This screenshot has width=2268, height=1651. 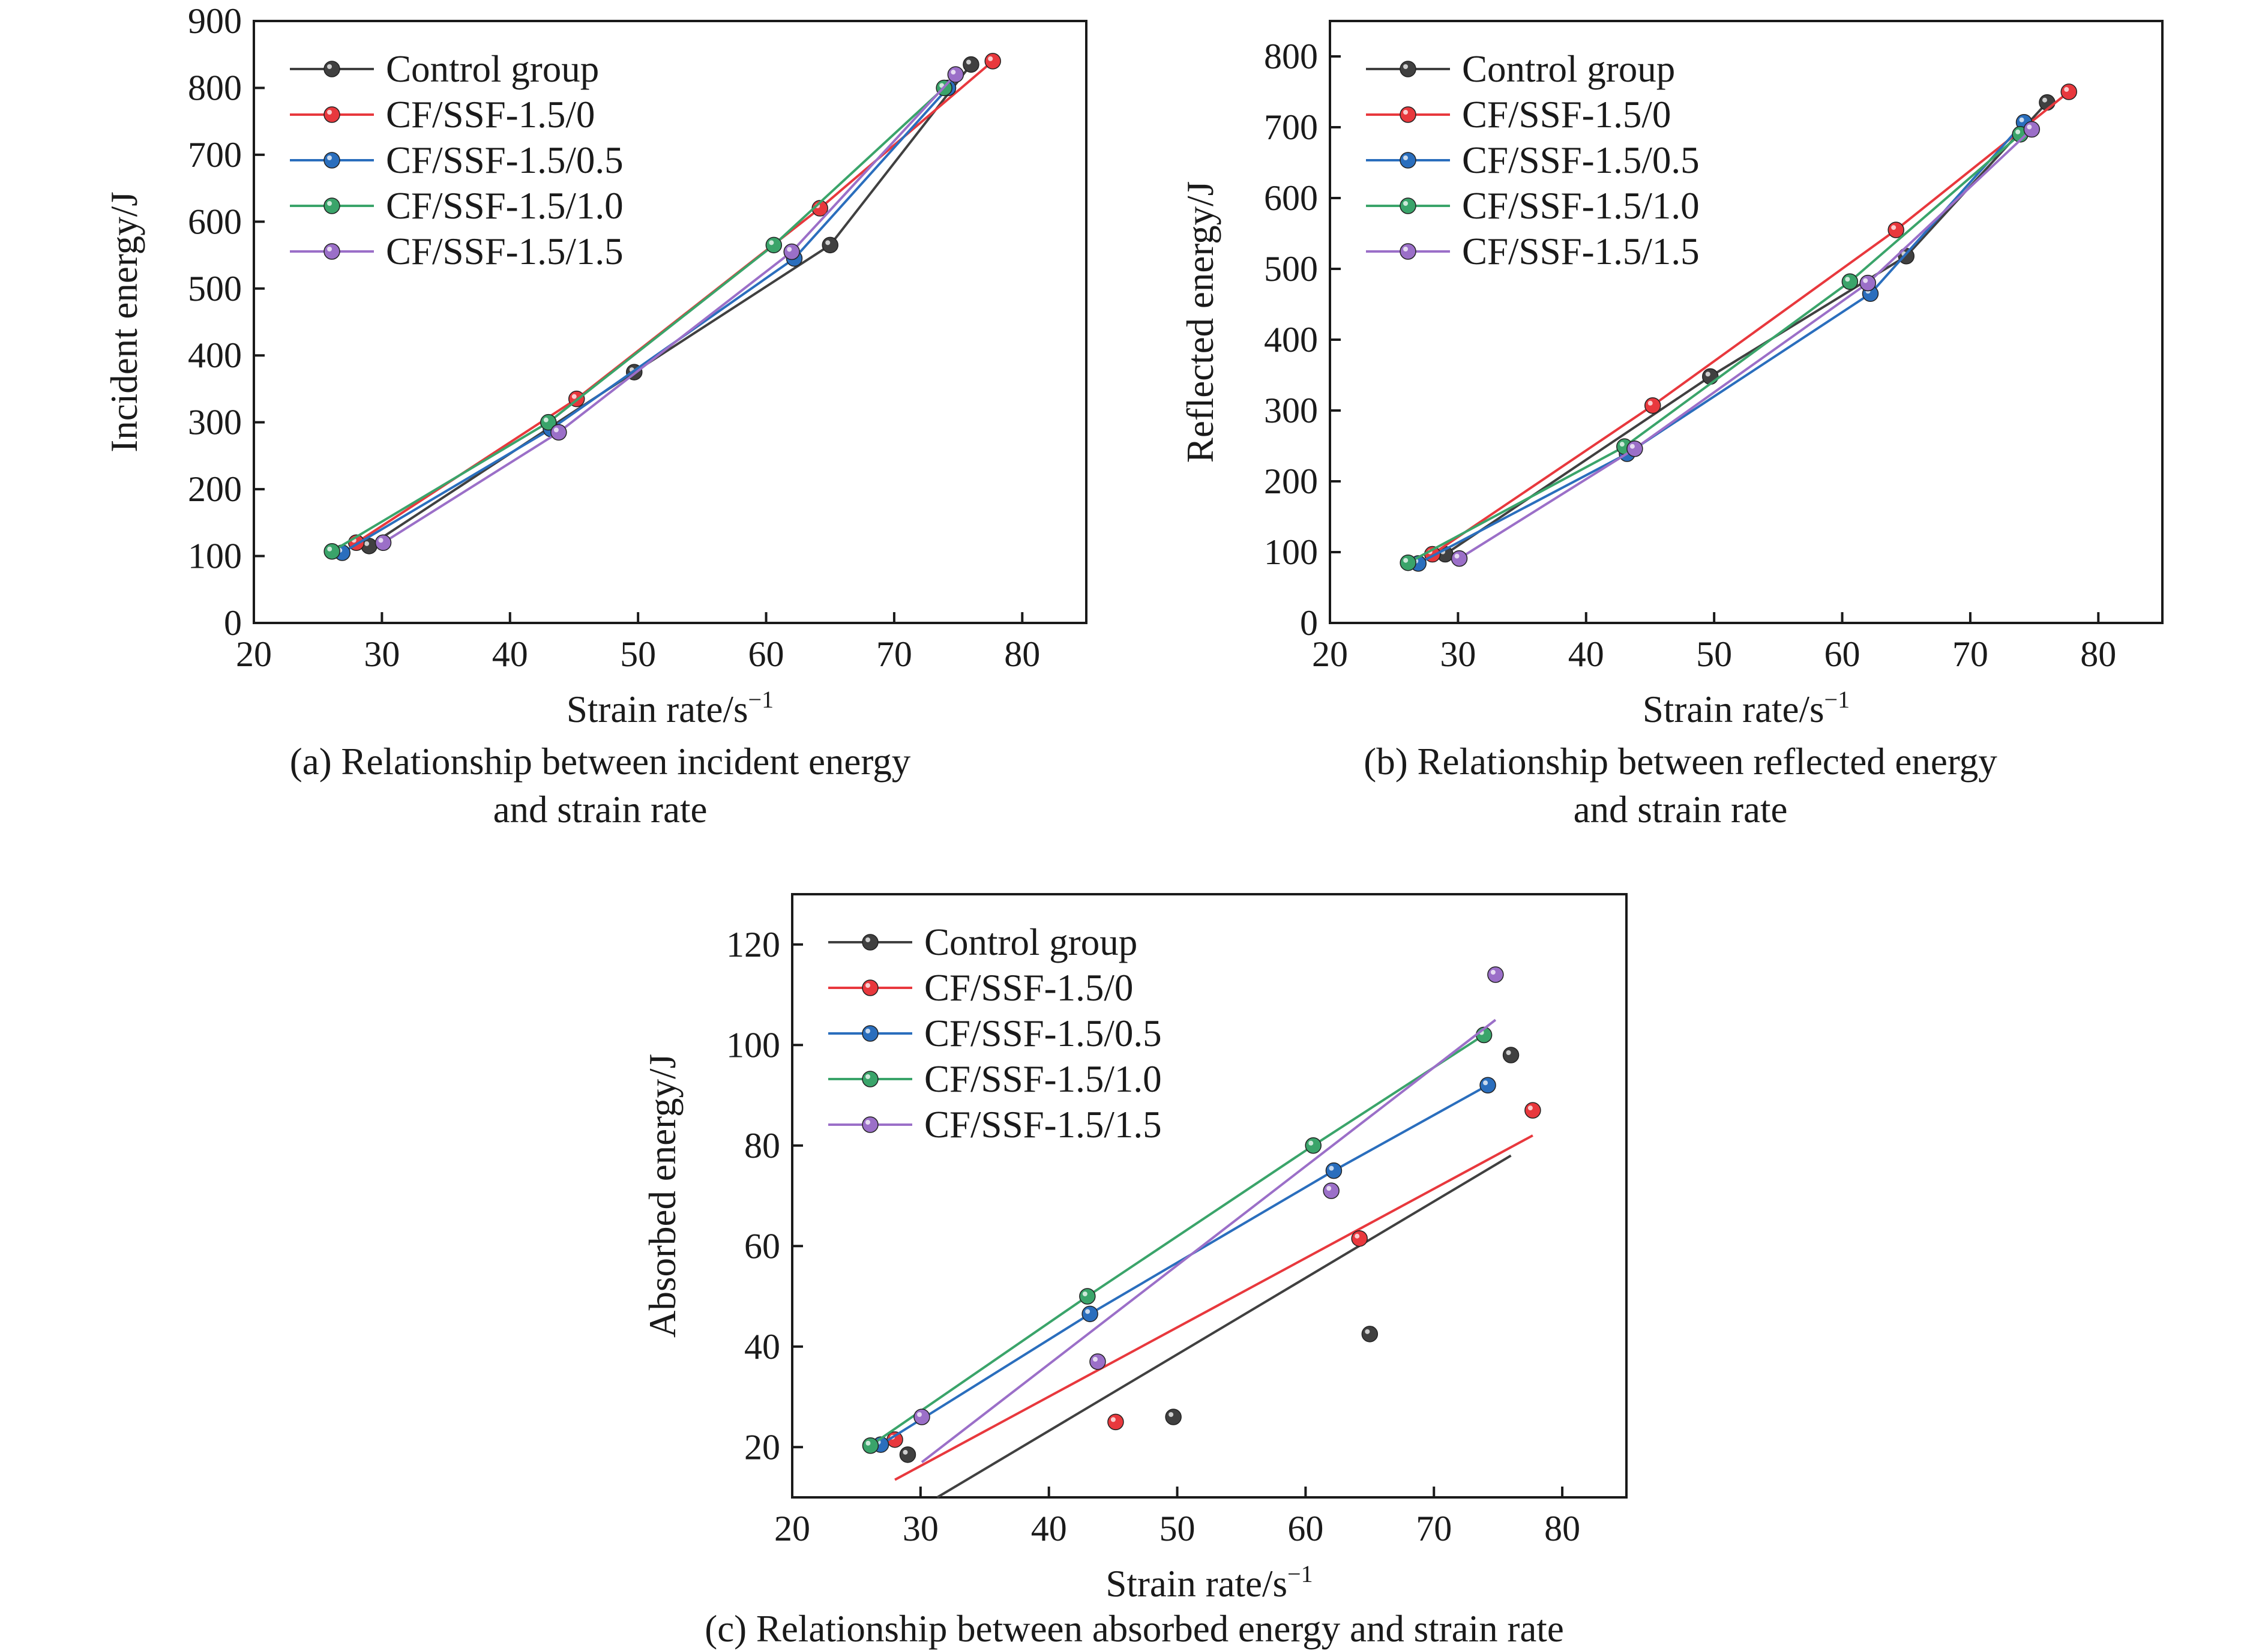 I want to click on y-tick-label: 600, so click(x=1291, y=198).